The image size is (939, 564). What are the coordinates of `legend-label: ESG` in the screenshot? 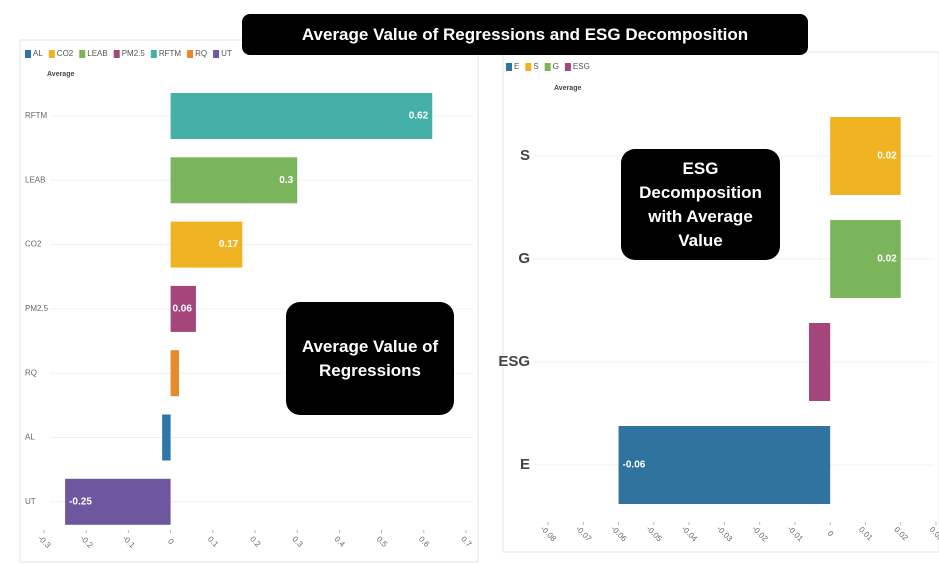 It's located at (581, 66).